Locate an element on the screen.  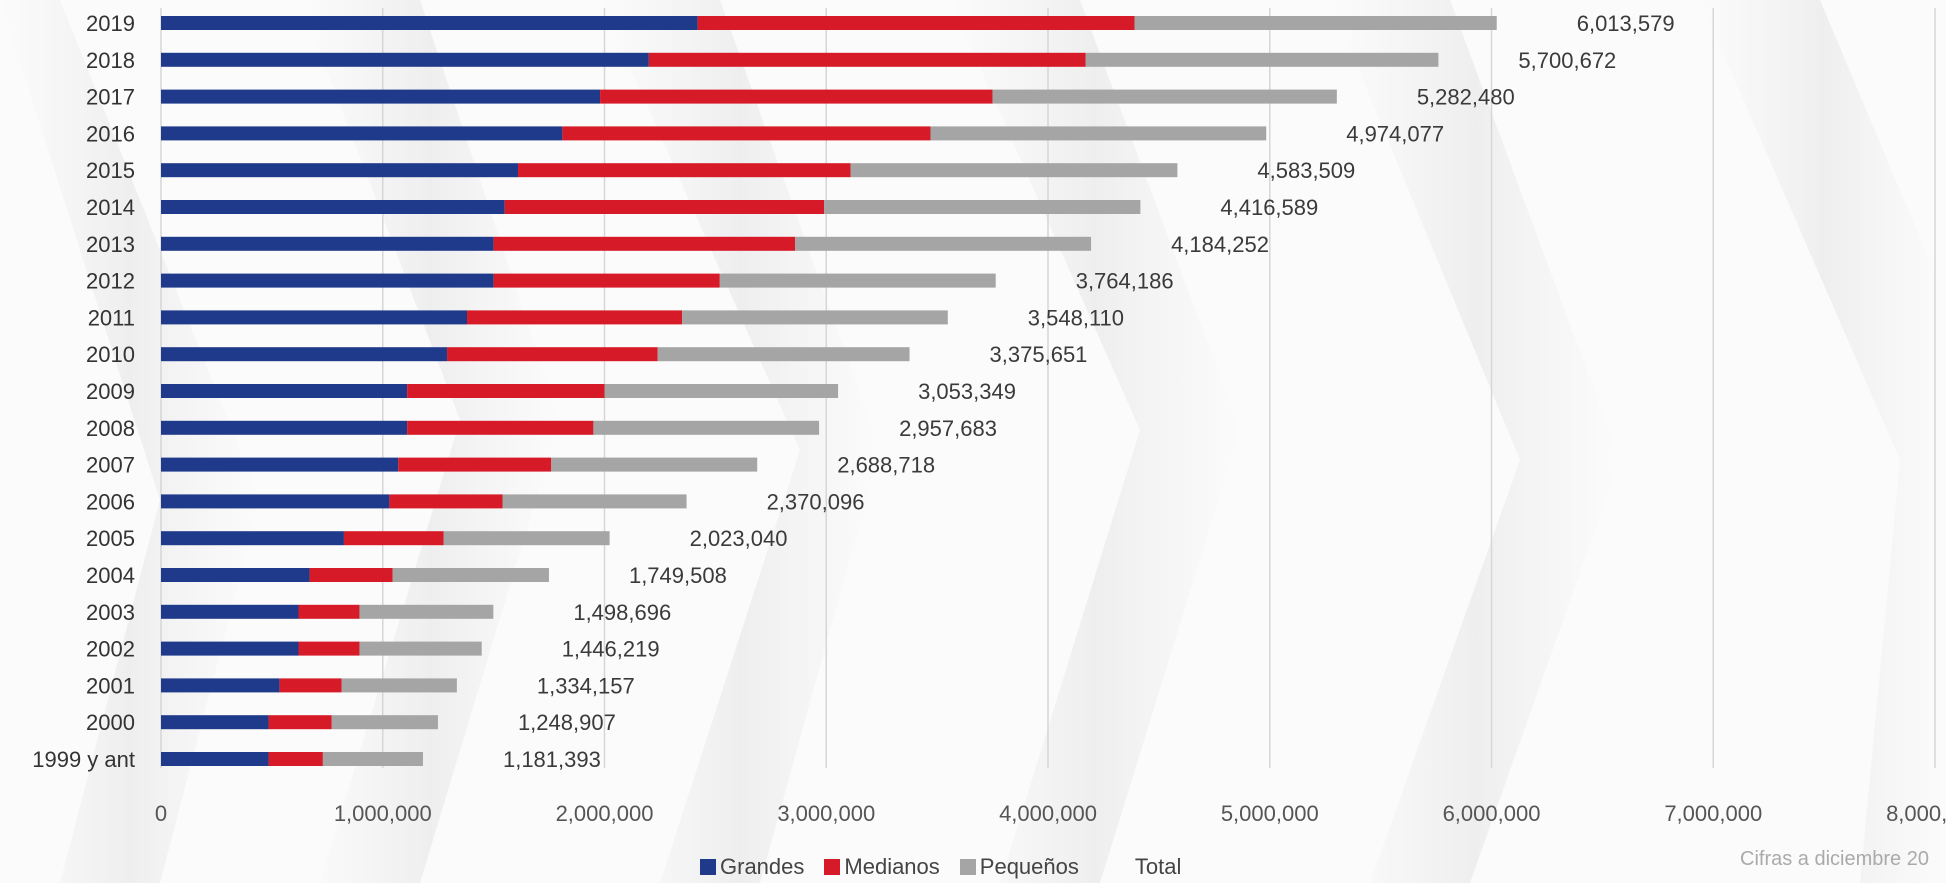
total-label: 5,700,672 is located at coordinates (1567, 60).